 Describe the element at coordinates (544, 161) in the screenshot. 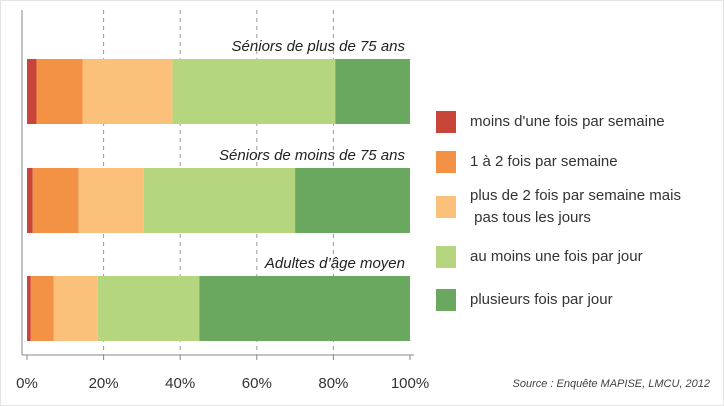

I see `legend-label: 1 à 2 fois par semaine` at that location.